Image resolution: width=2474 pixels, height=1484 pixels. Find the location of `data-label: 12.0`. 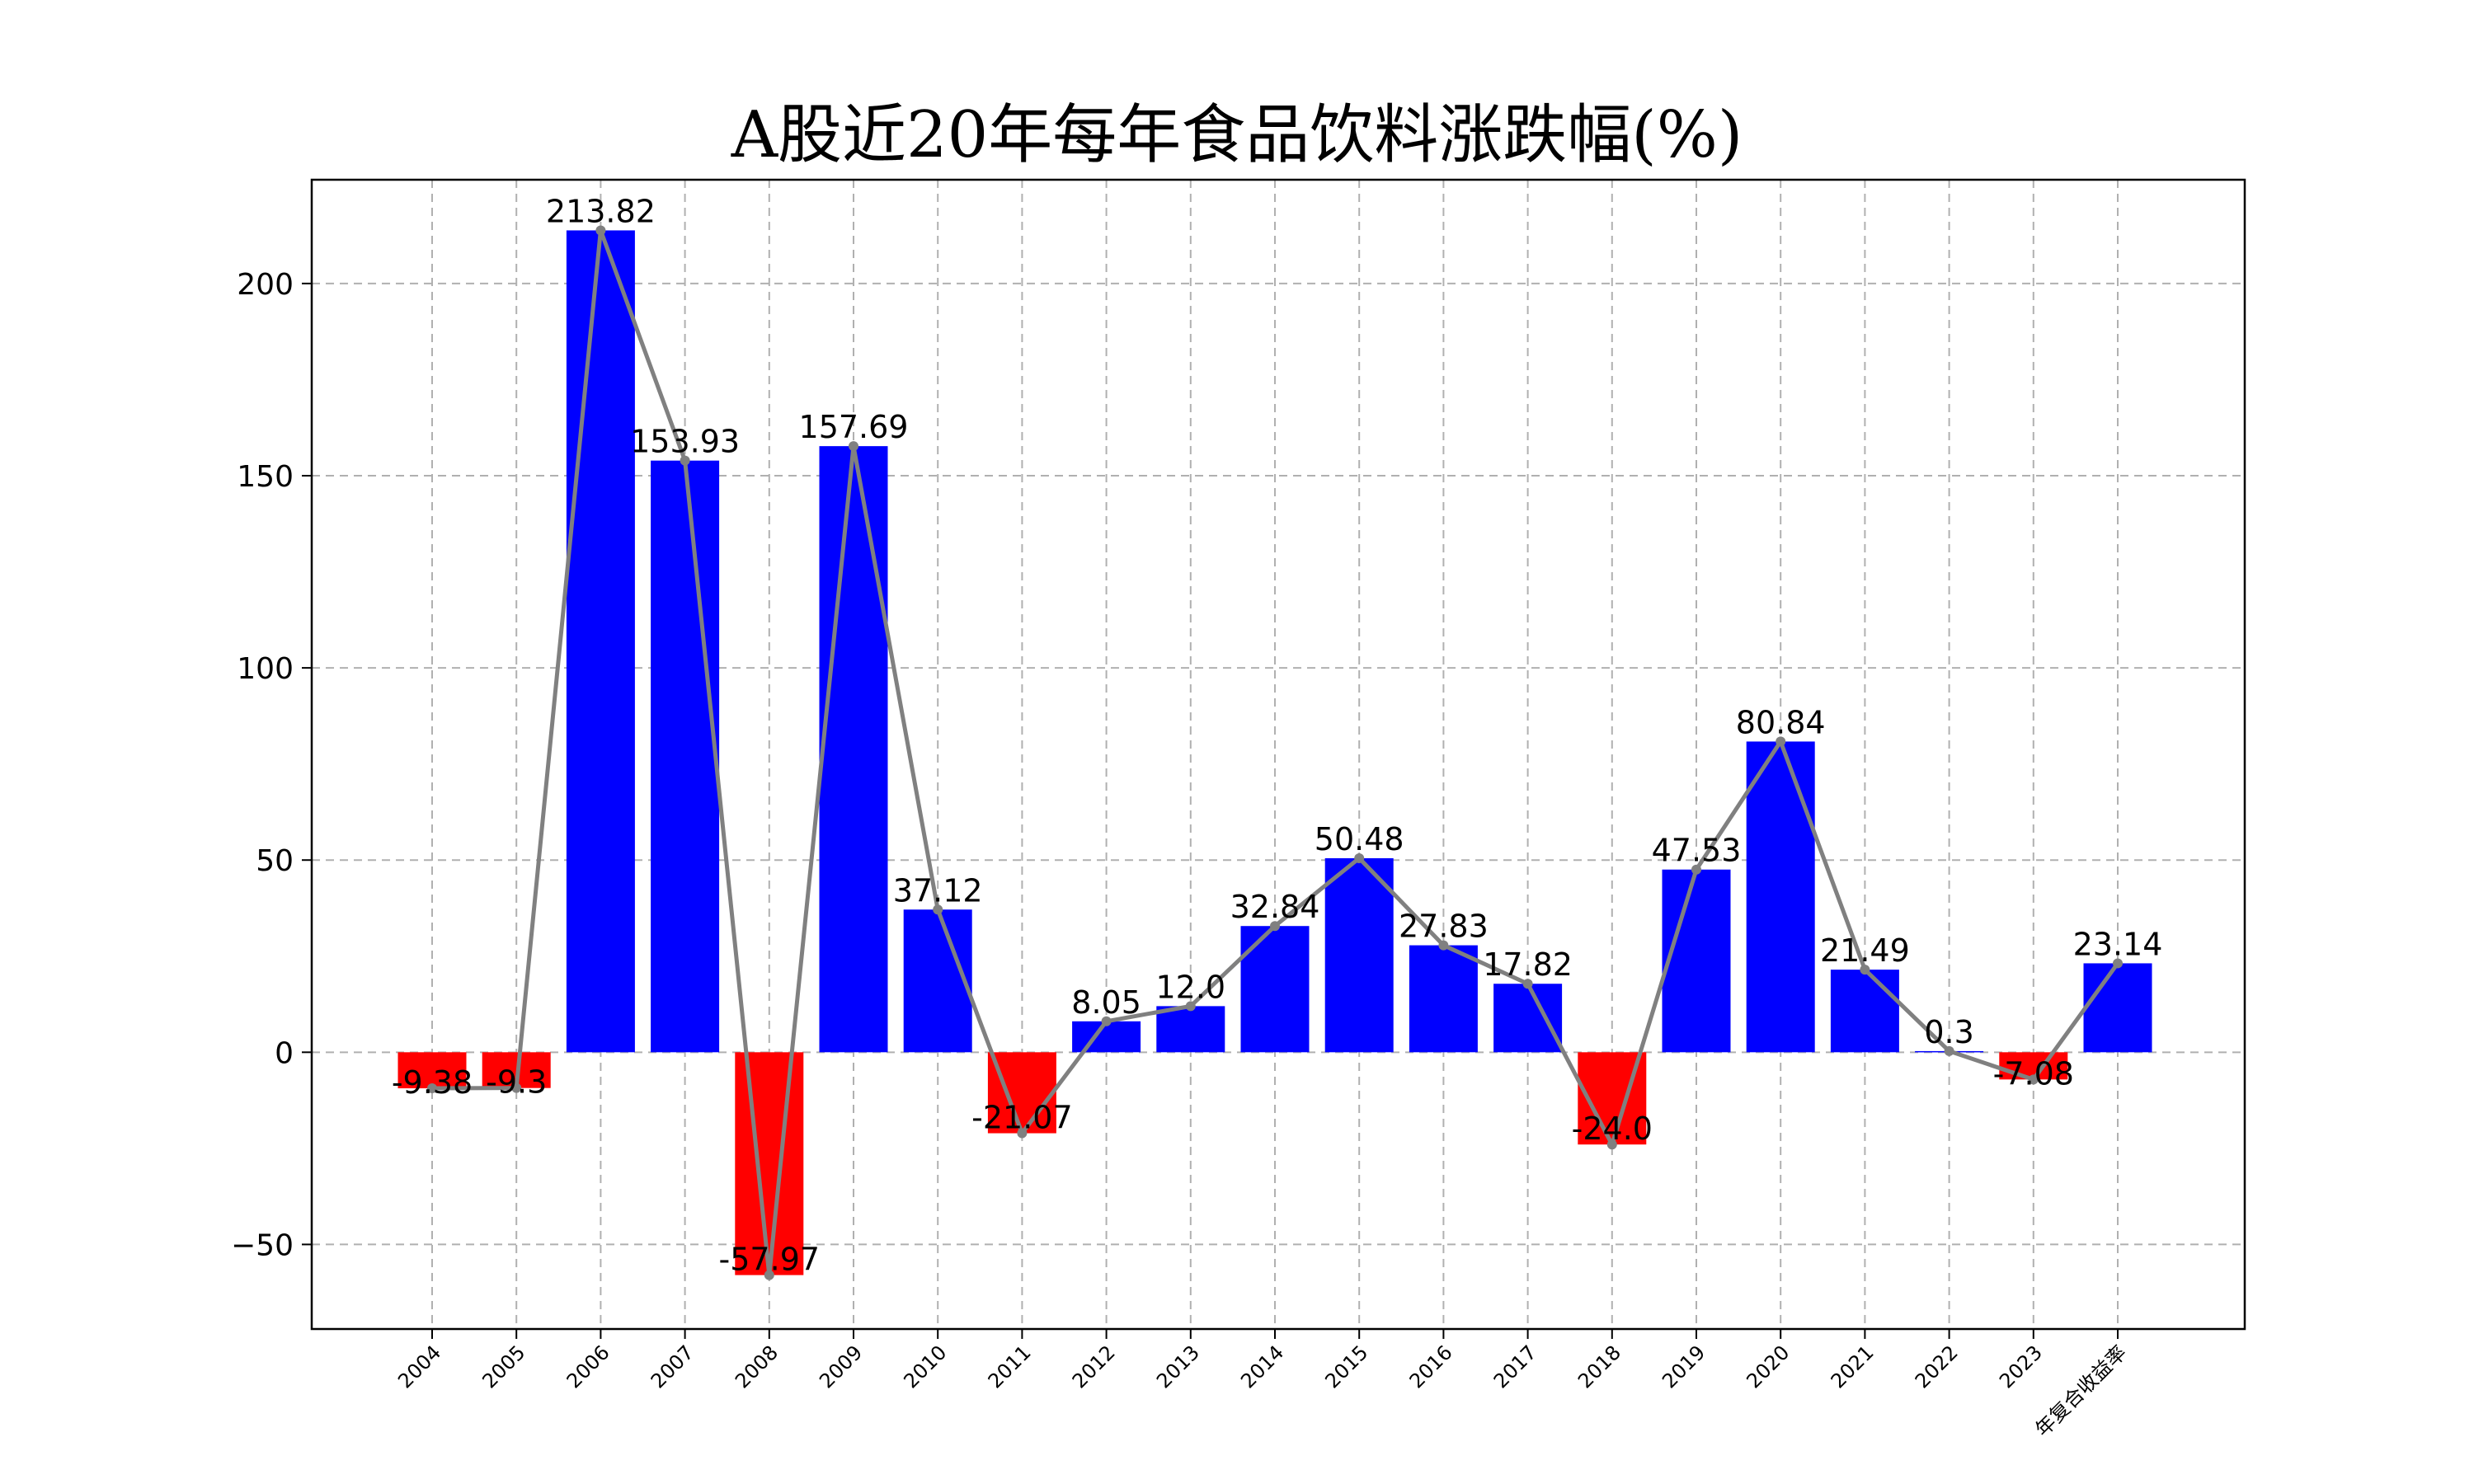

data-label: 12.0 is located at coordinates (1190, 987).